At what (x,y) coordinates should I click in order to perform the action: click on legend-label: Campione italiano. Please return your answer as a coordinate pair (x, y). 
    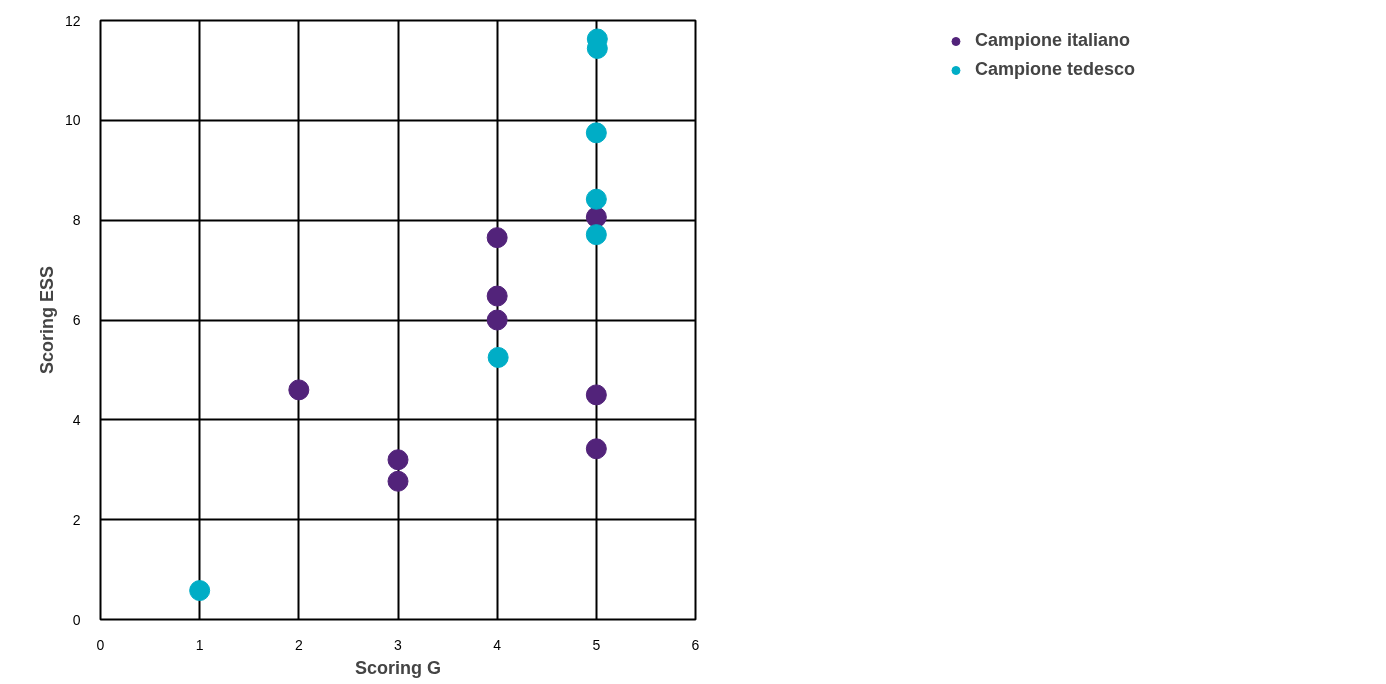
    Looking at the image, I should click on (1052, 40).